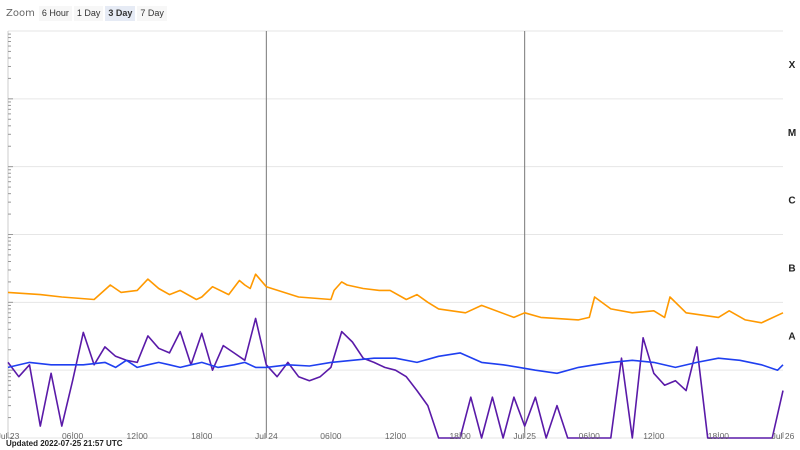 The image size is (800, 450). Describe the element at coordinates (524, 436) in the screenshot. I see `x-tick-label: Jul 25` at that location.